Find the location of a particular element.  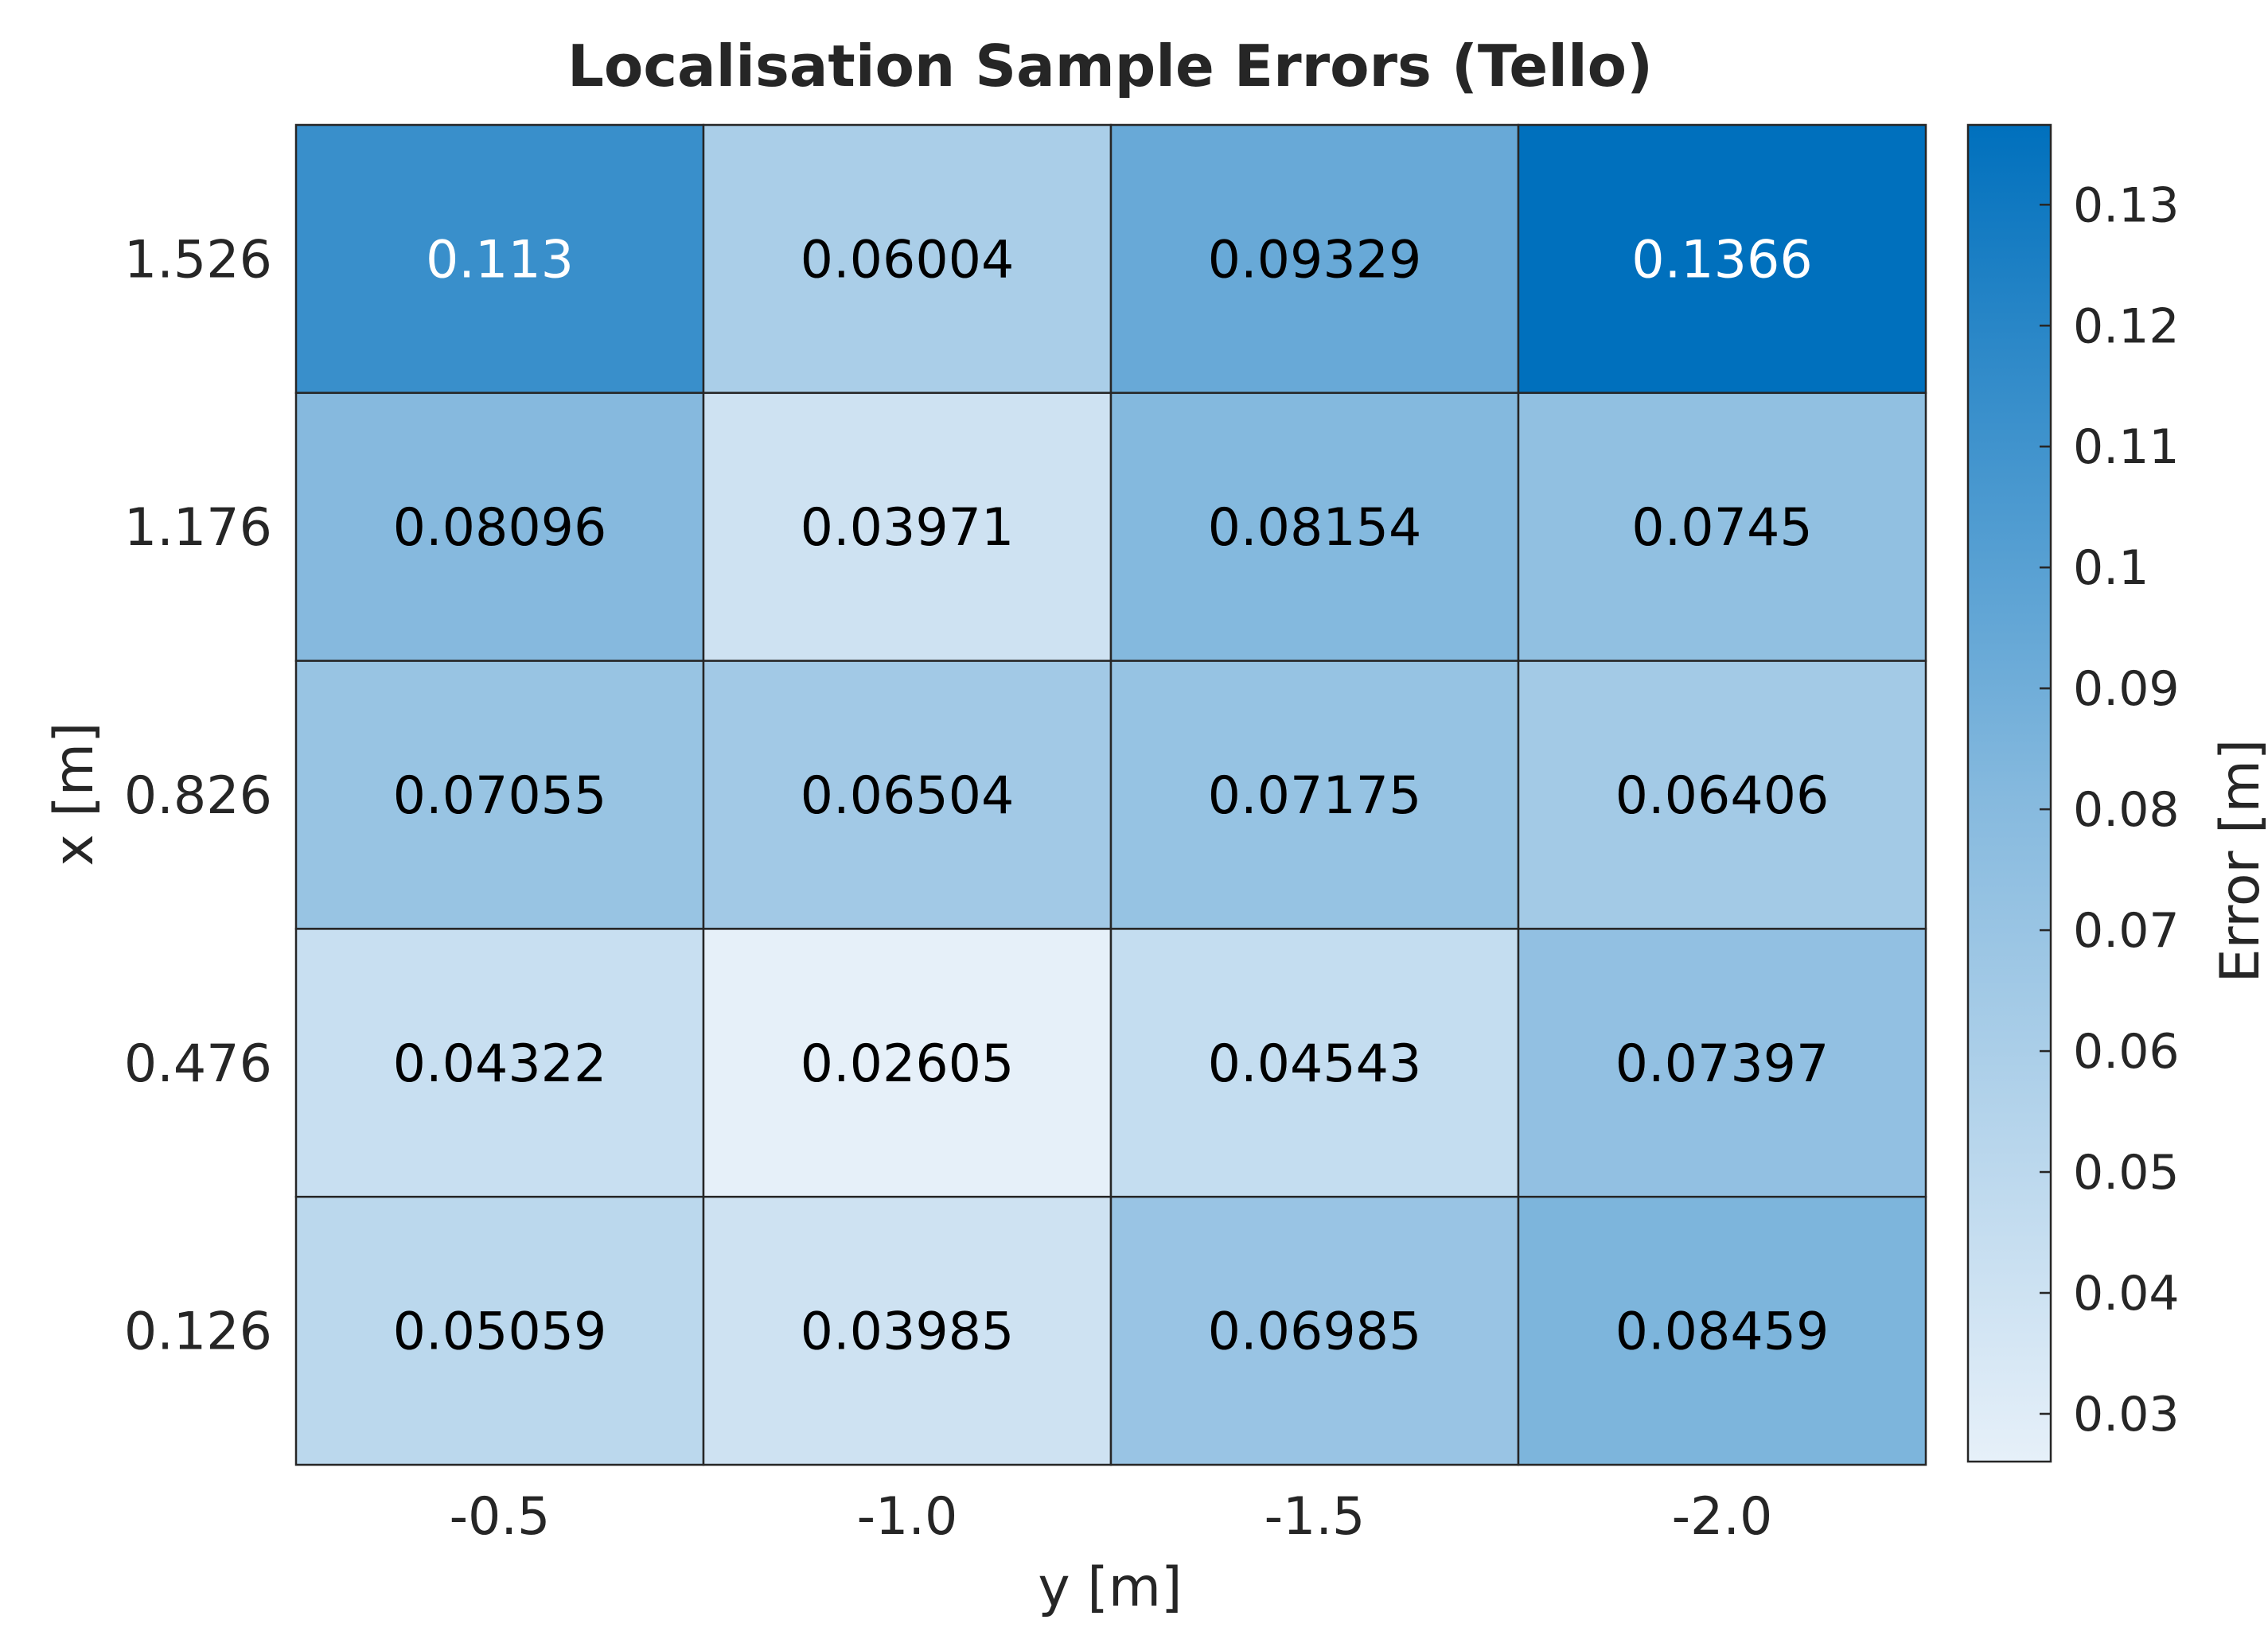

y-tick-label: 0.476 is located at coordinates (198, 1064).